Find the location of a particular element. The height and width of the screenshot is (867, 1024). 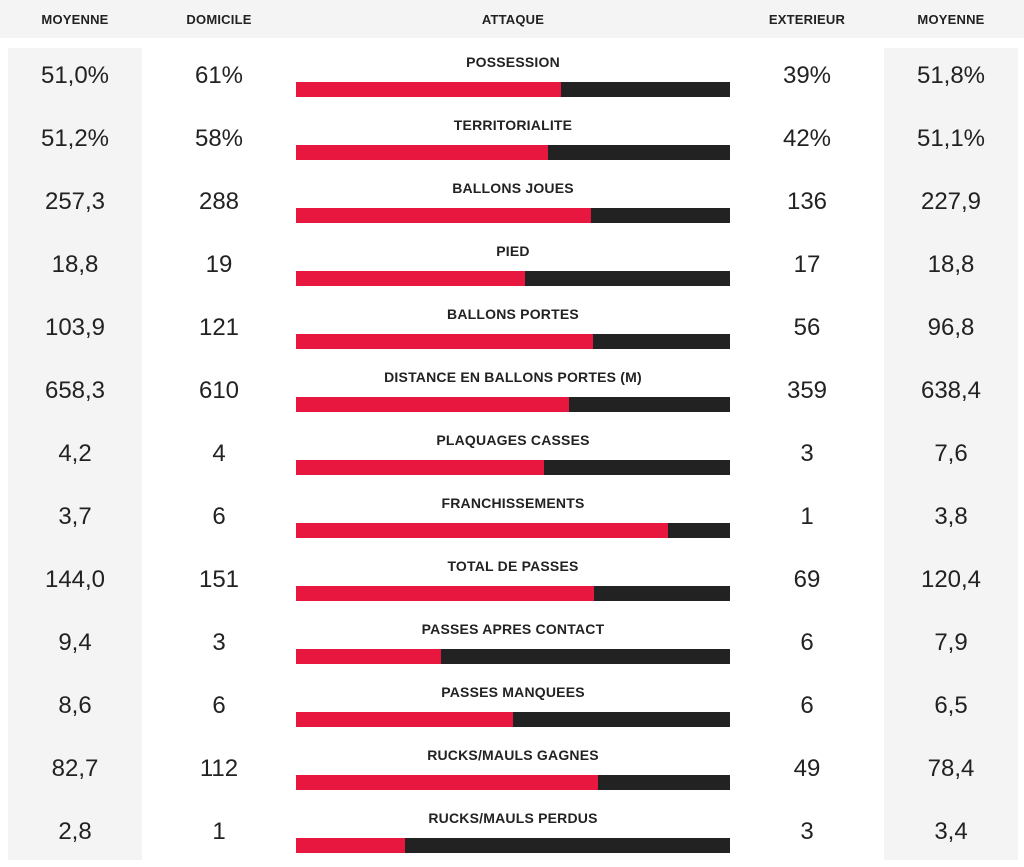

stat-label: TERRITORIALITE is located at coordinates (513, 125).